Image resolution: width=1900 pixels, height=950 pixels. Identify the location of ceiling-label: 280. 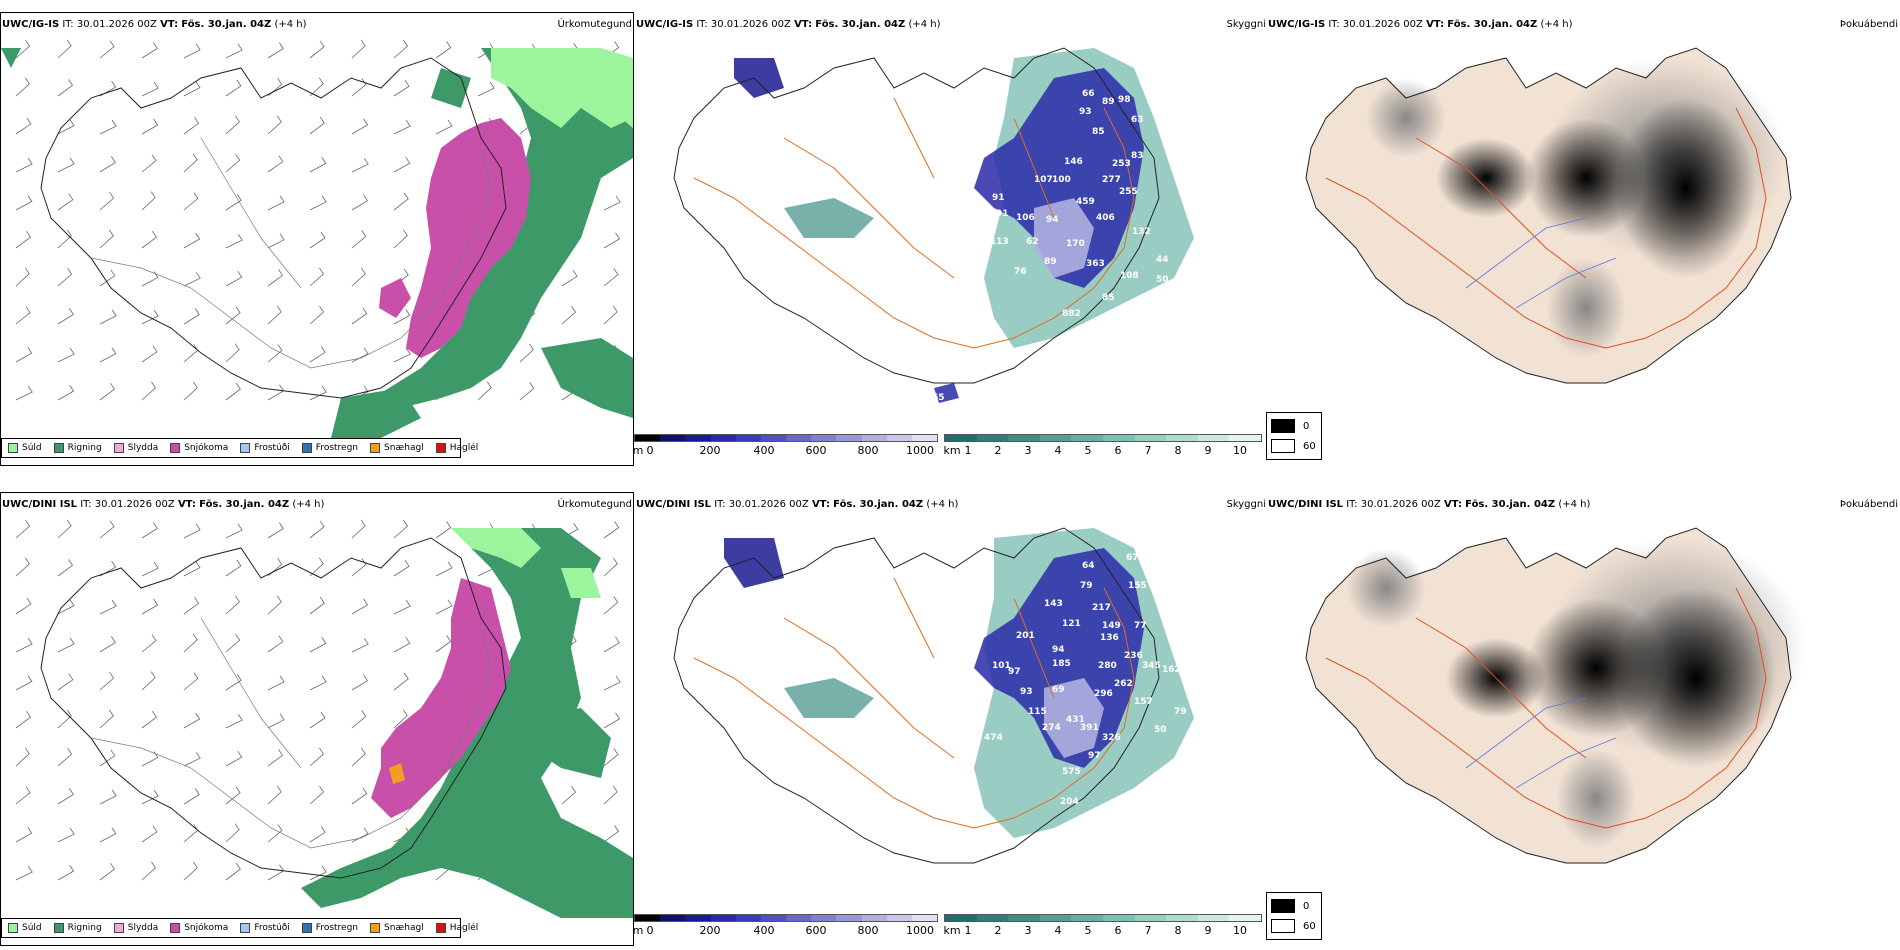
(1107, 666).